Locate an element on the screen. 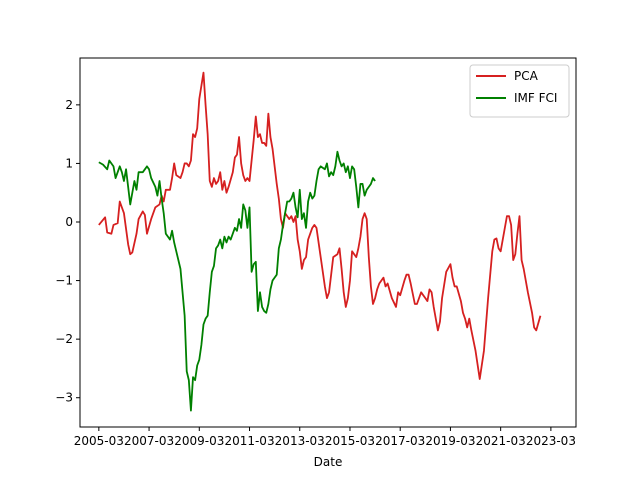 The width and height of the screenshot is (640, 480). legend: PCA IMF FCI is located at coordinates (519, 91).